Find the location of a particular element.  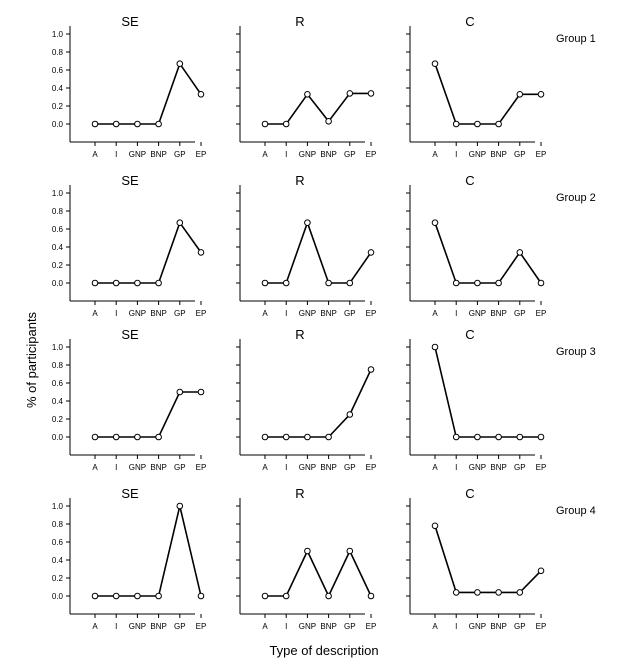

y-axis-title: % of participants is located at coordinates (31, 359).